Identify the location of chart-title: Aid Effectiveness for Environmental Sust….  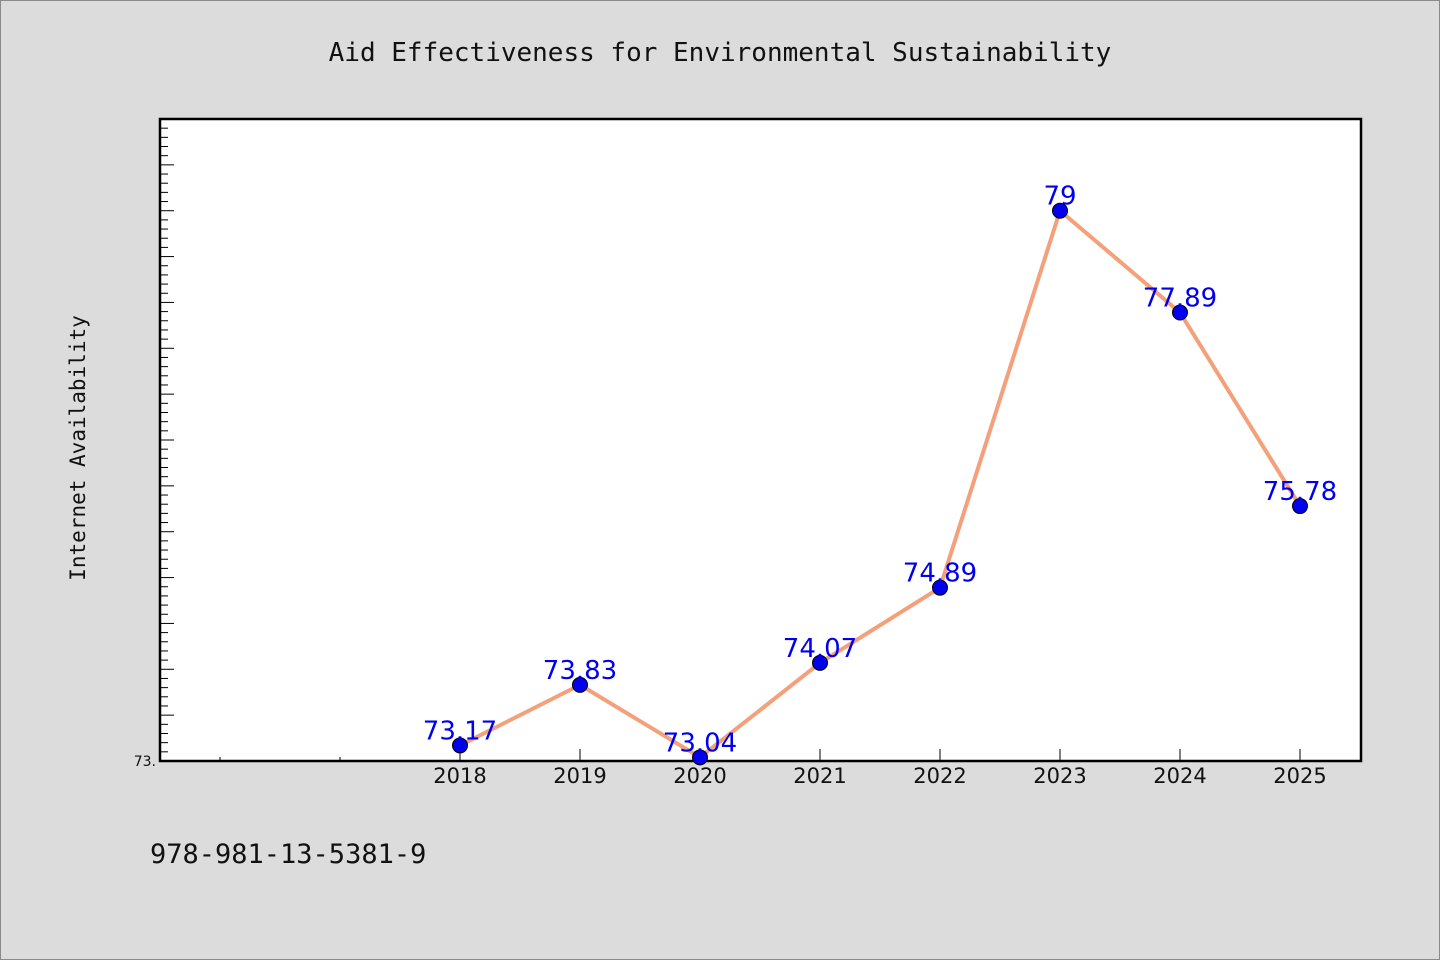
(720, 53).